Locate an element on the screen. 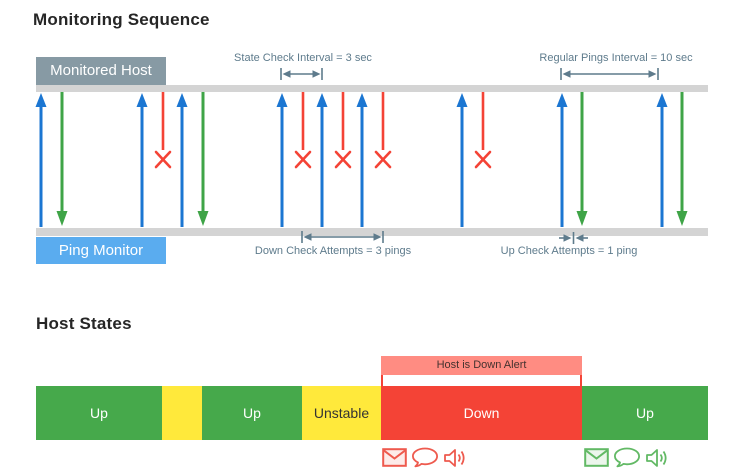  ping-monitor-label: Ping Monitor is located at coordinates (101, 250).